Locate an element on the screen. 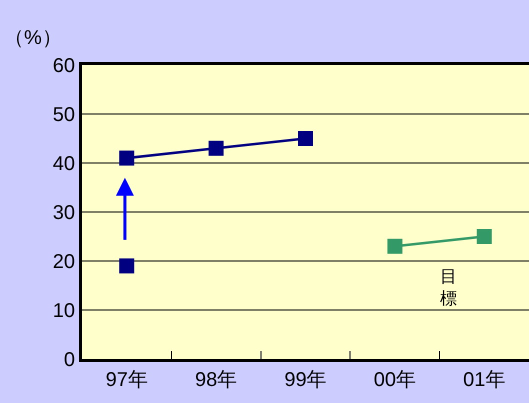 The width and height of the screenshot is (529, 403). x-tick-label: 01年 is located at coordinates (484, 380).